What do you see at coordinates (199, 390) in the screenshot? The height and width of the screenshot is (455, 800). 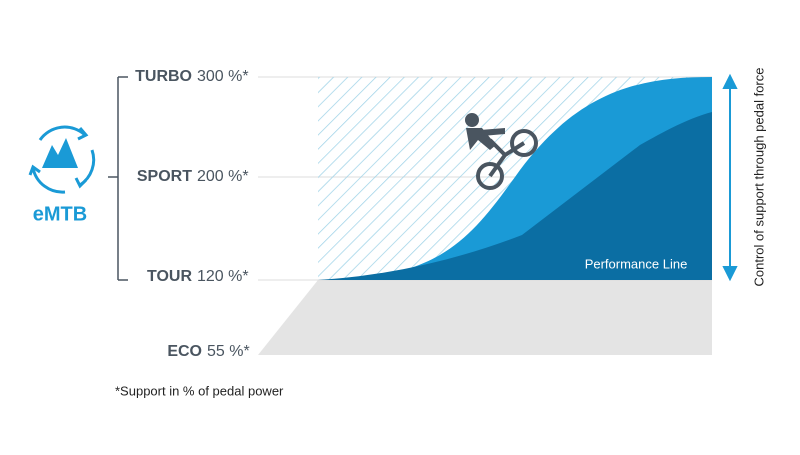 I see `footnote: *Support in % of pedal power` at bounding box center [199, 390].